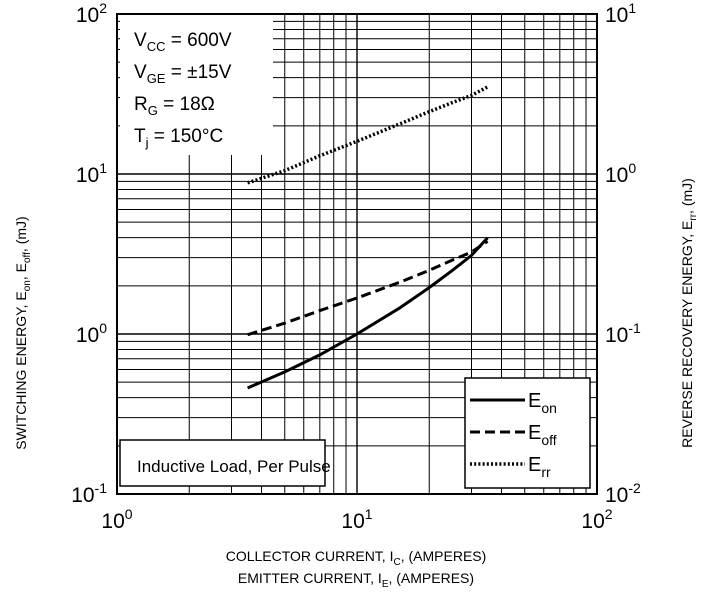  What do you see at coordinates (91, 13) in the screenshot?
I see `y-left-tick-label: 10²` at bounding box center [91, 13].